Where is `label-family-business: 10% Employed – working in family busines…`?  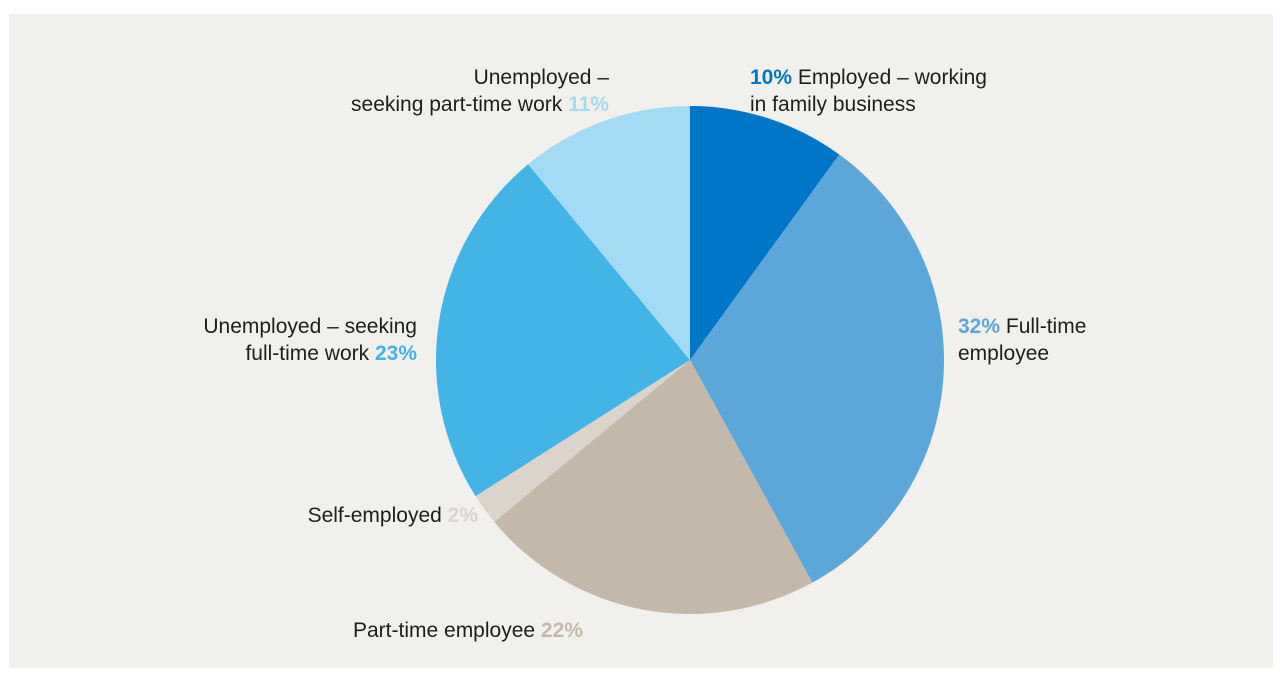
label-family-business: 10% Employed – working in family busines… is located at coordinates (868, 91).